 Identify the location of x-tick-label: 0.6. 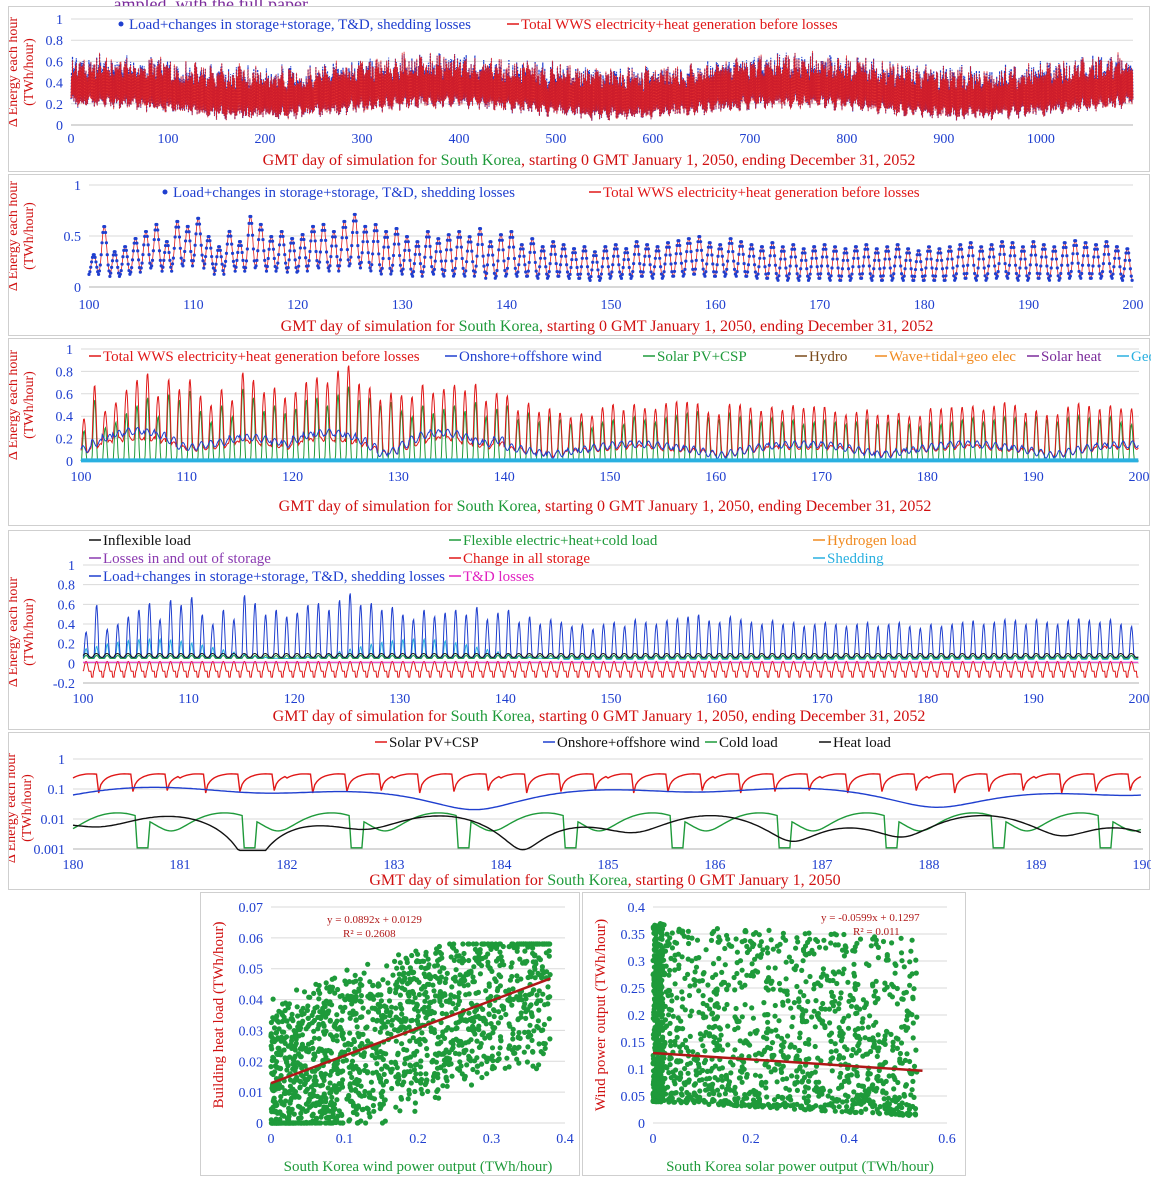
(947, 1139).